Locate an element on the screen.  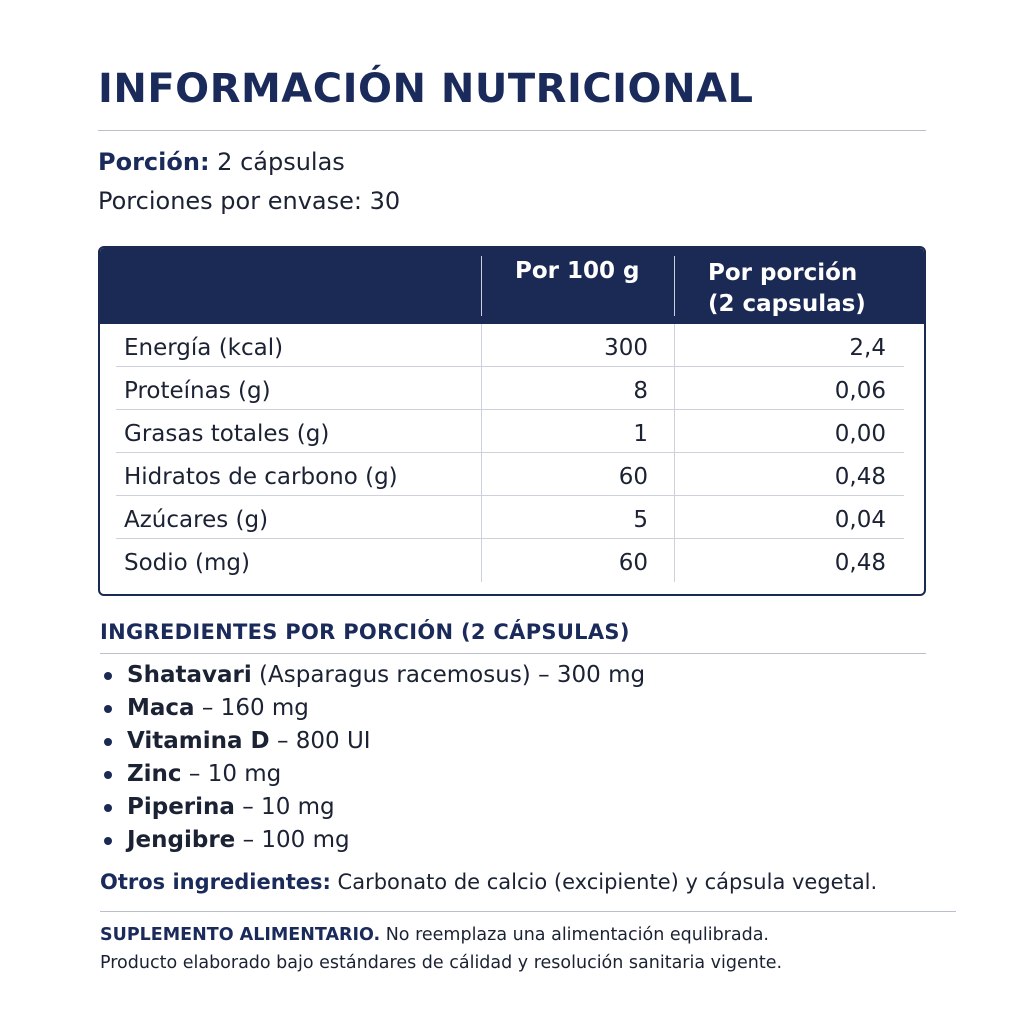
supplement-label: SUPLEMENTO ALIMENTARIO. is located at coordinates (240, 935).